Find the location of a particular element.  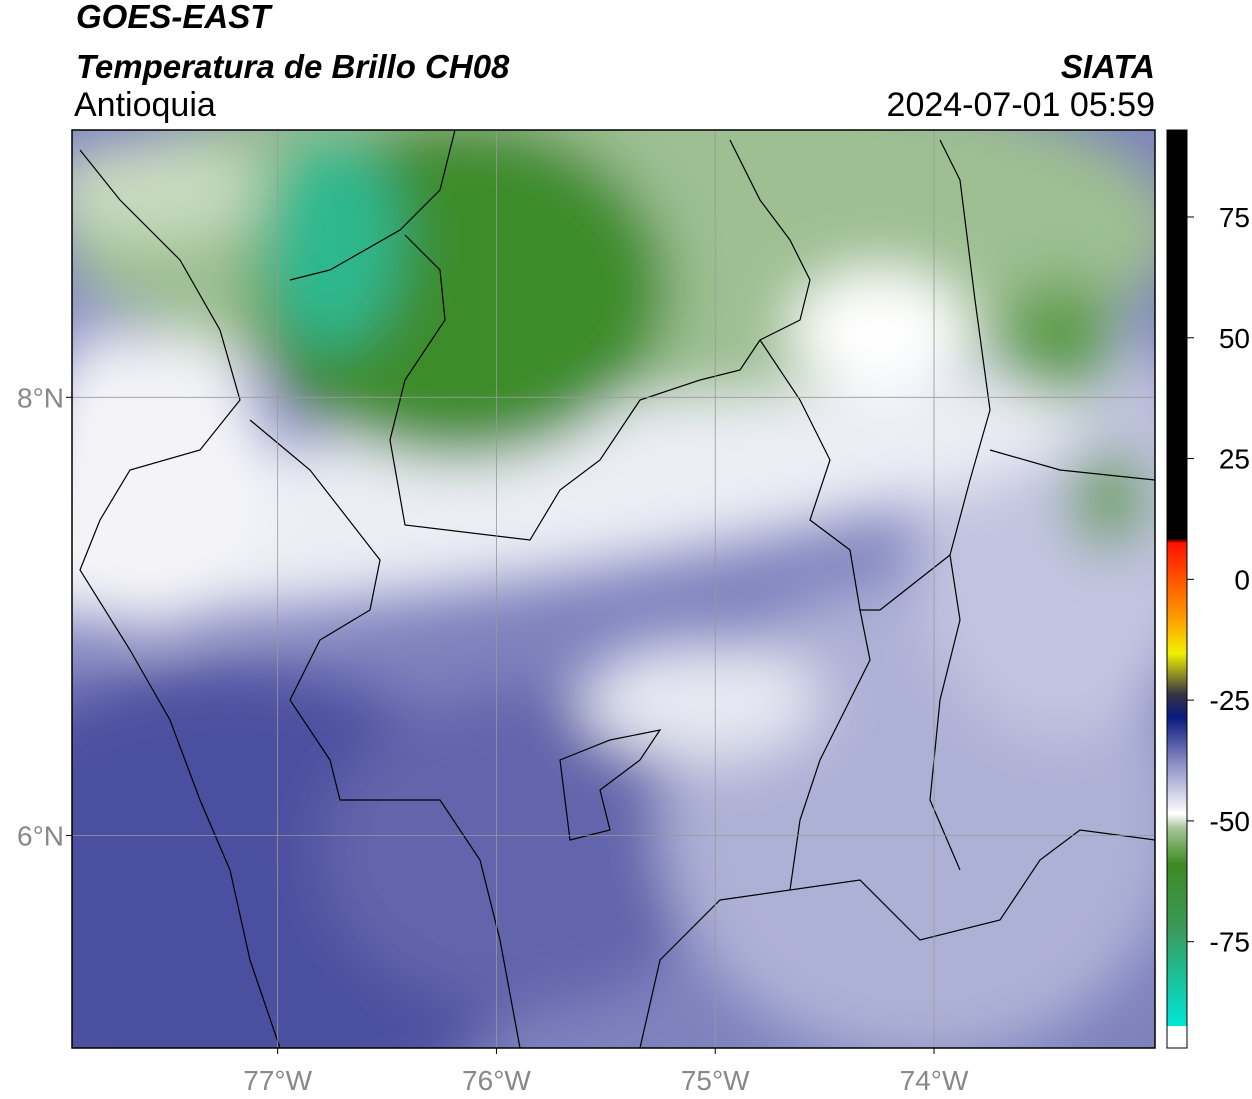

satellite-title: GOES-EAST is located at coordinates (174, 17).